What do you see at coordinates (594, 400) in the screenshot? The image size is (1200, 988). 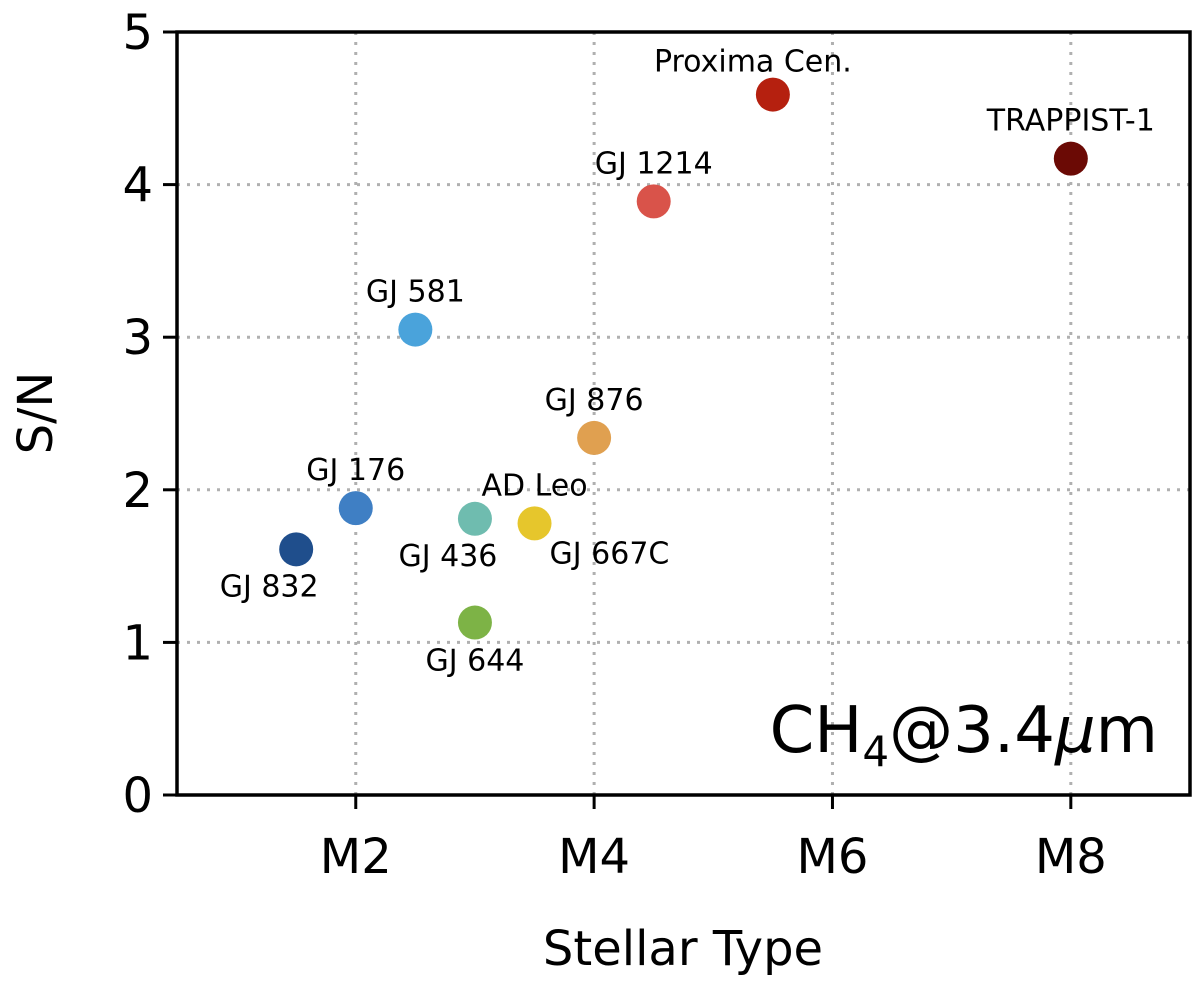 I see `point-label: GJ 876` at bounding box center [594, 400].